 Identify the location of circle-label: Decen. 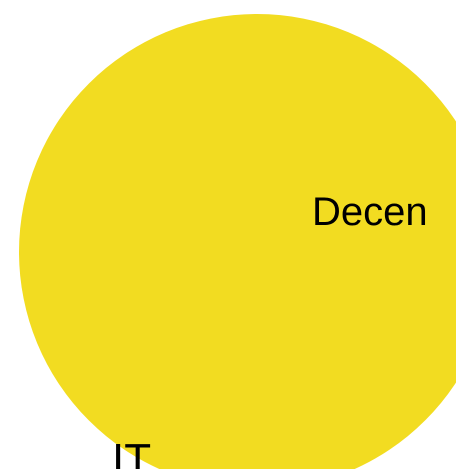
(370, 212).